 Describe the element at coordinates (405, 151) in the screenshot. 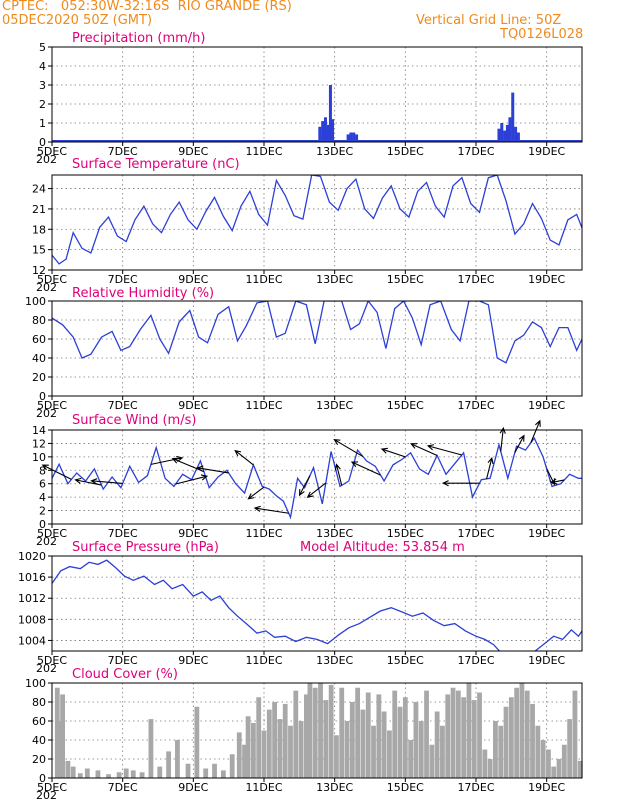

I see `precip-xtick-label: 15DEC` at that location.